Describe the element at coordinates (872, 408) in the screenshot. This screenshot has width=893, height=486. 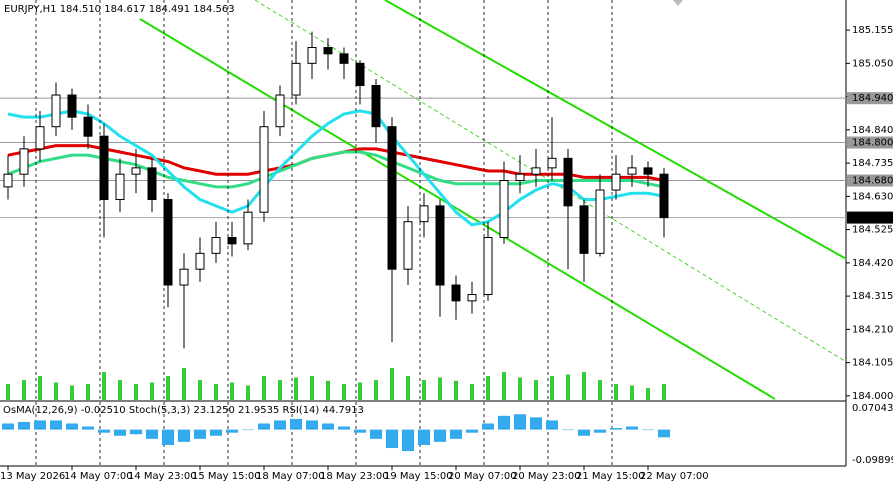
I see `osma-tick-label: 0.07043` at that location.